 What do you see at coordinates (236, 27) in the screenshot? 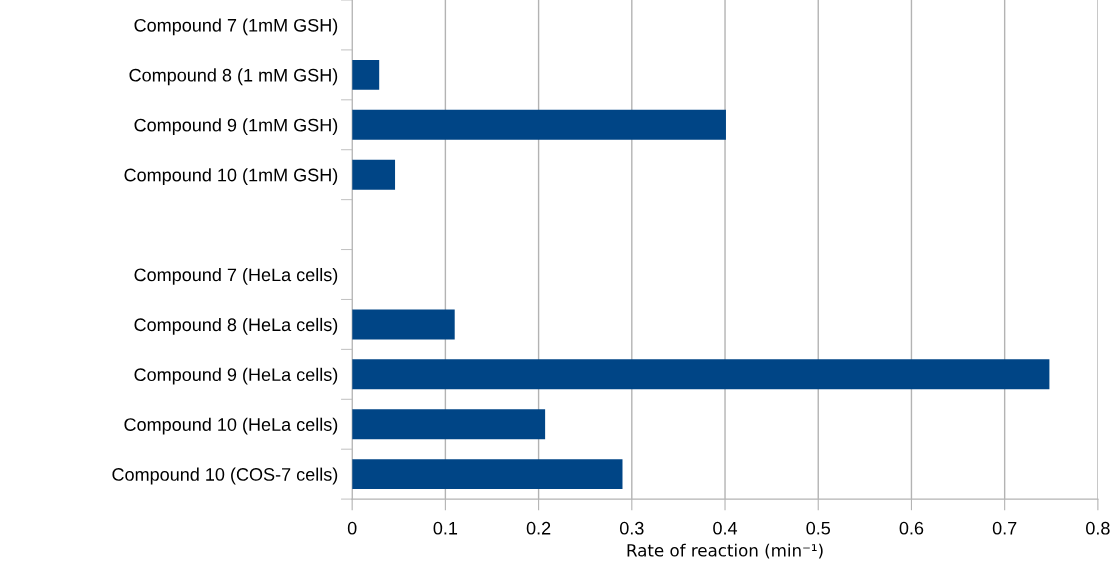
I see `y-tick-label: Compound 7 (1mM GSH)` at bounding box center [236, 27].